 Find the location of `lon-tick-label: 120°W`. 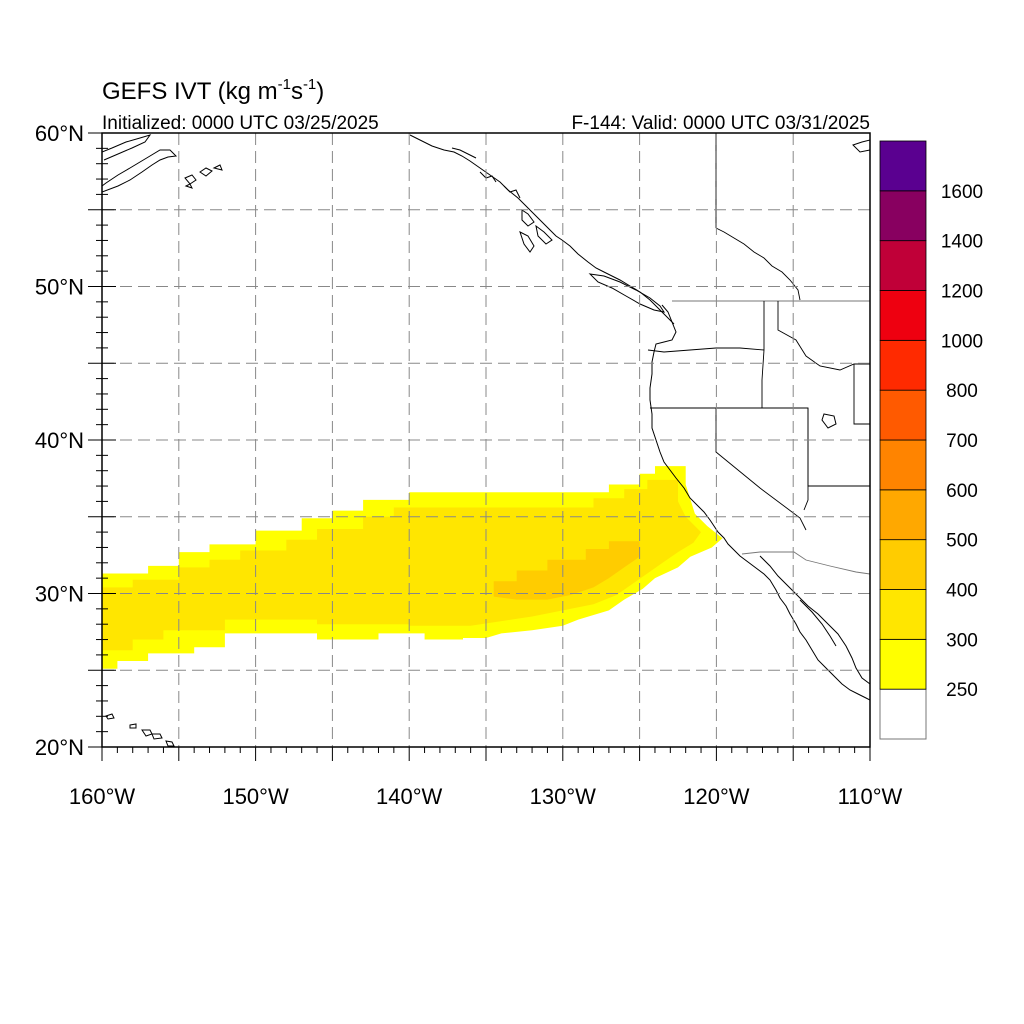

lon-tick-label: 120°W is located at coordinates (716, 796).